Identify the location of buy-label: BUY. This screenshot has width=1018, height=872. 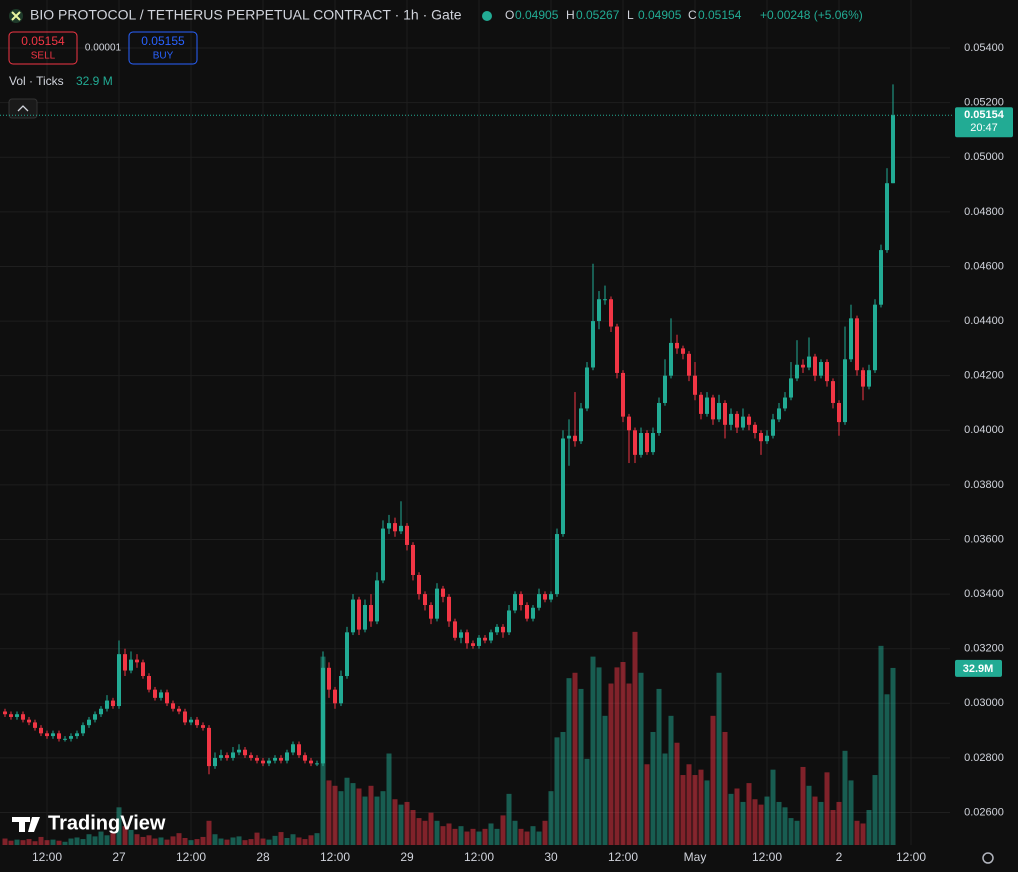
(163, 56).